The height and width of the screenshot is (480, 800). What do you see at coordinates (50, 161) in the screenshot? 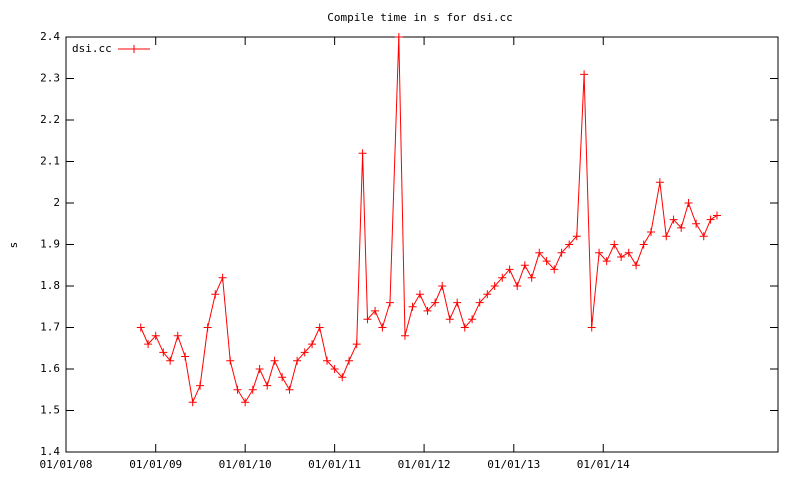
I see `y-tick-label: 2.1` at bounding box center [50, 161].